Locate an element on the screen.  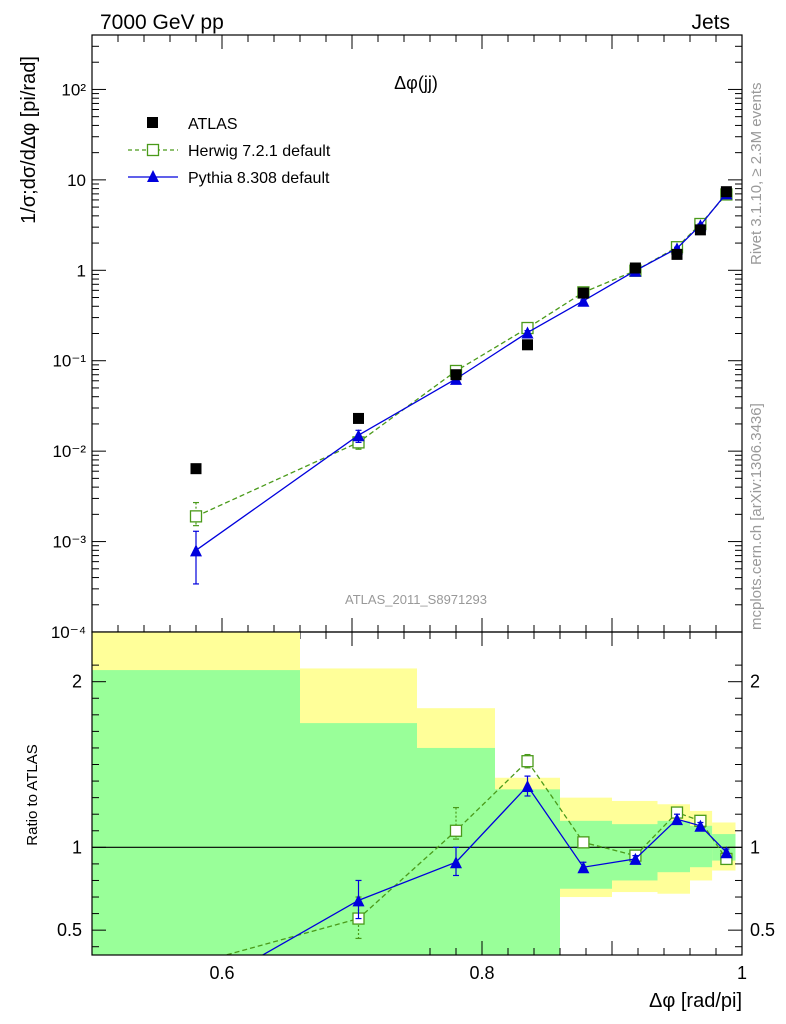
lower-y-tick-label-left: 1 is located at coordinates (77, 847).